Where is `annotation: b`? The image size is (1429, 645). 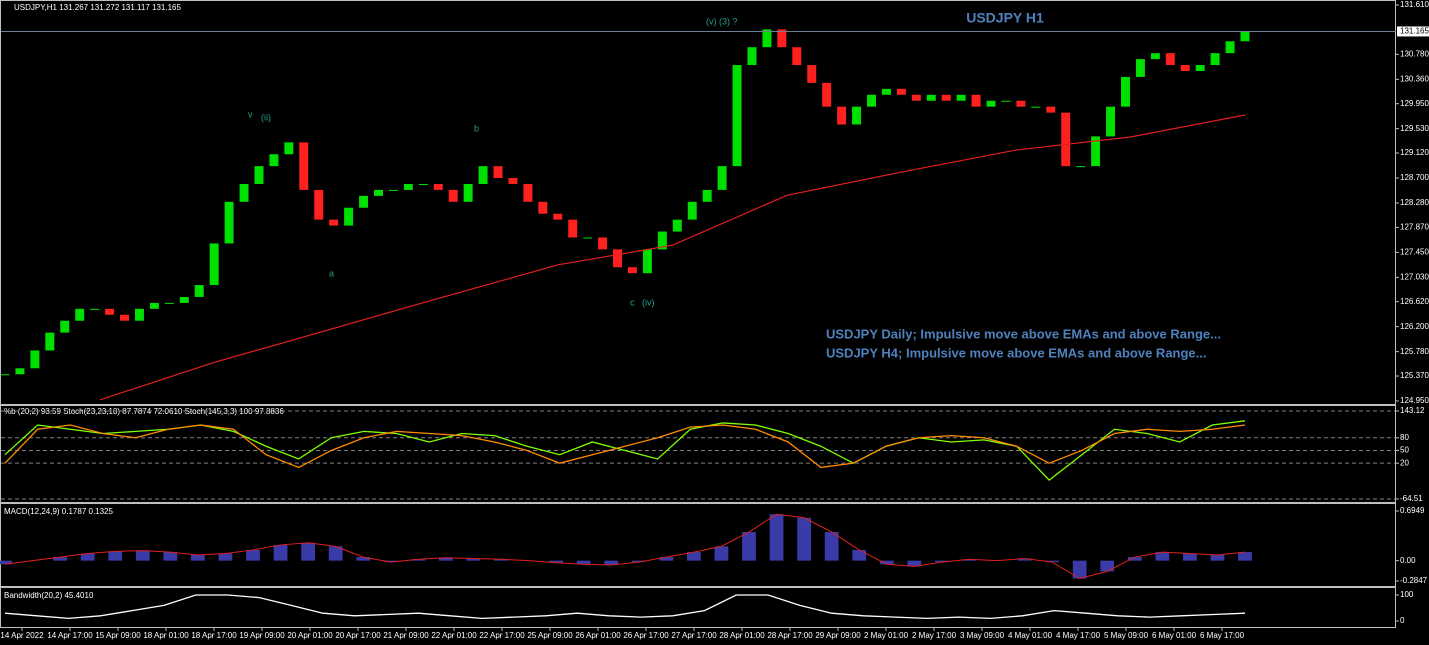 annotation: b is located at coordinates (476, 128).